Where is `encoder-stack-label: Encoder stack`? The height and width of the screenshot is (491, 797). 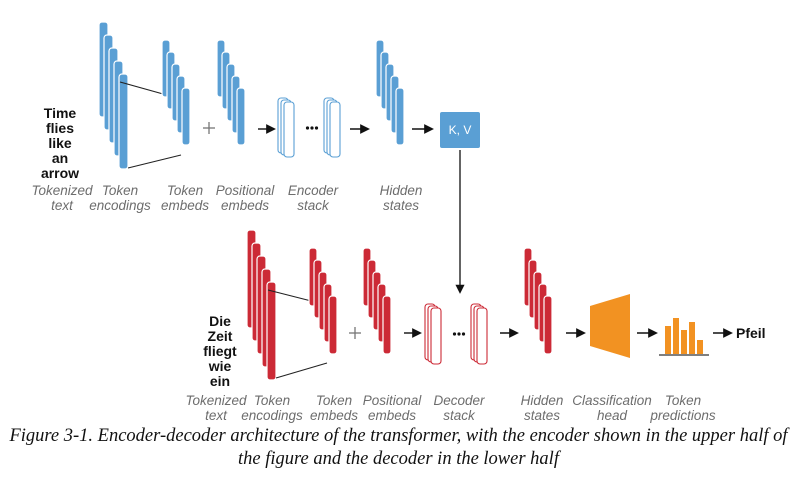
encoder-stack-label: Encoder stack is located at coordinates (313, 198).